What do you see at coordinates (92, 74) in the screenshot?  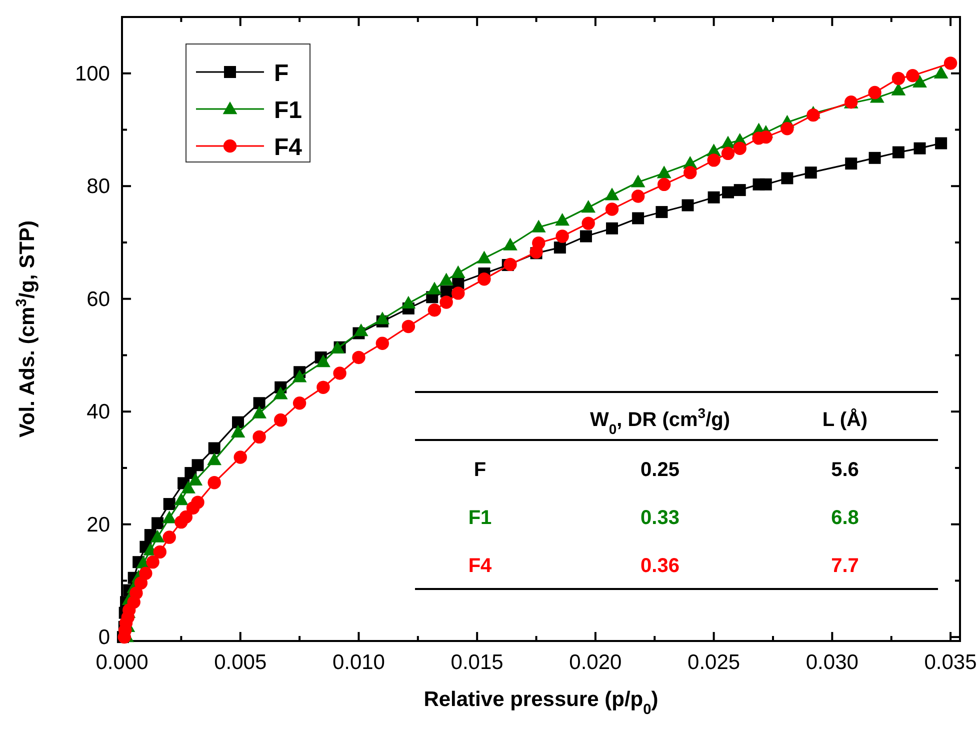 I see `y-tick-label: 100` at bounding box center [92, 74].